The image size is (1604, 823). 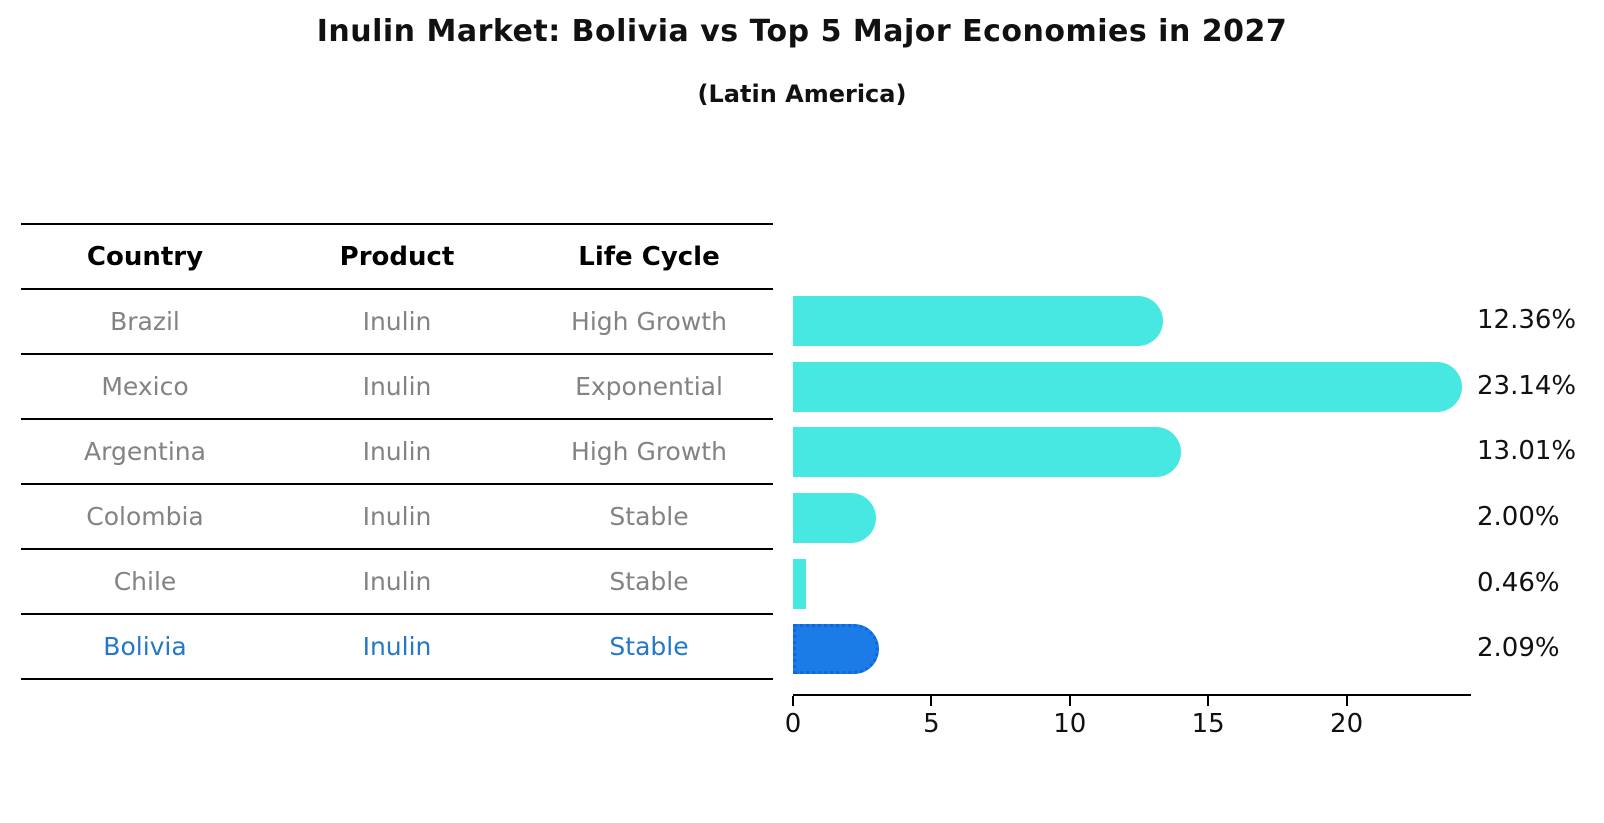 I want to click on table-row-bolivia: Bolivia Inulin Stable, so click(x=397, y=647).